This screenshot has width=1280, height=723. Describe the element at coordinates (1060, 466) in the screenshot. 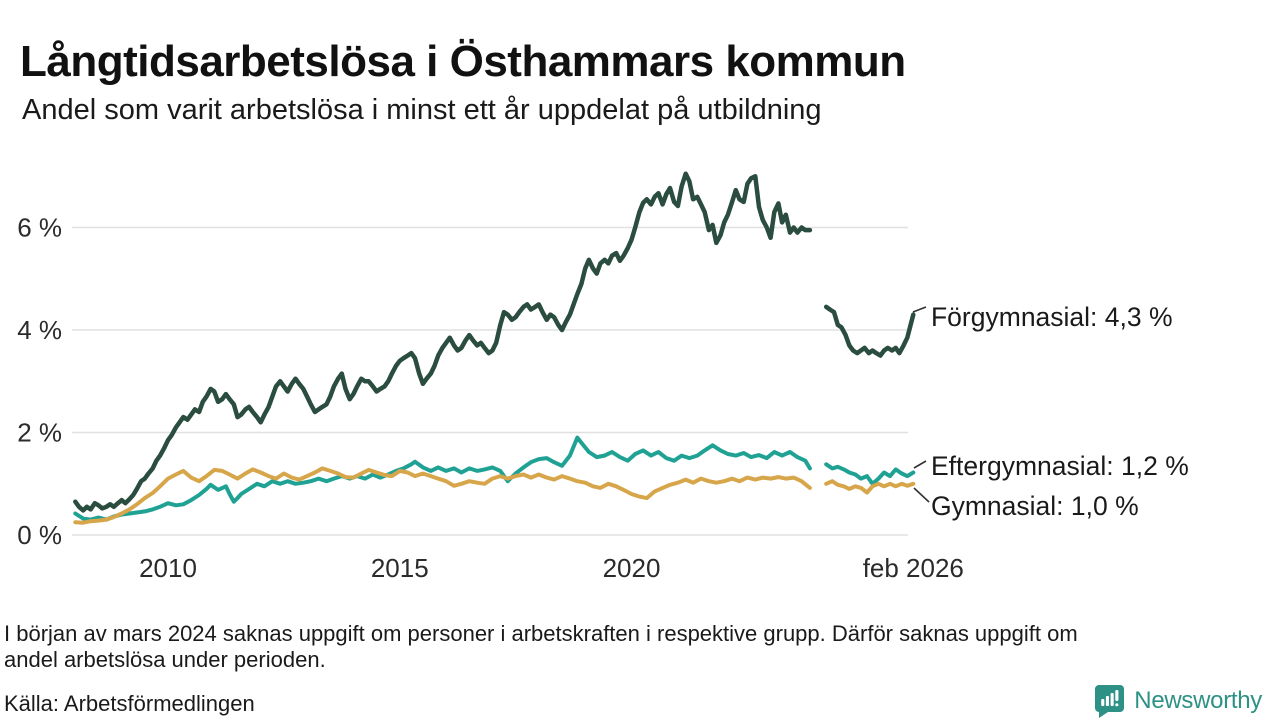

I see `series-end-label-eftergymnasial: Eftergymnasial: 1,2 %` at that location.